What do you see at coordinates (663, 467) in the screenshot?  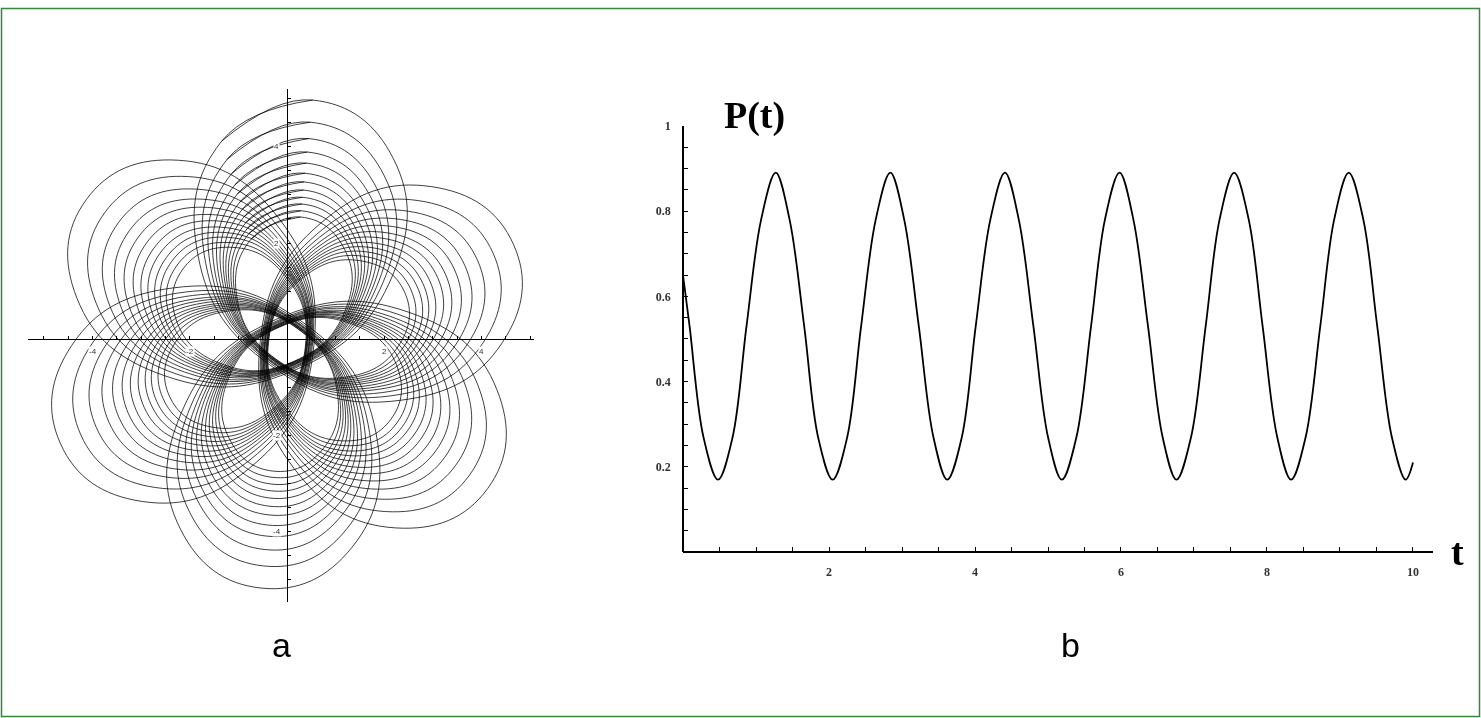 I see `y-tick-label: 0.2` at bounding box center [663, 467].